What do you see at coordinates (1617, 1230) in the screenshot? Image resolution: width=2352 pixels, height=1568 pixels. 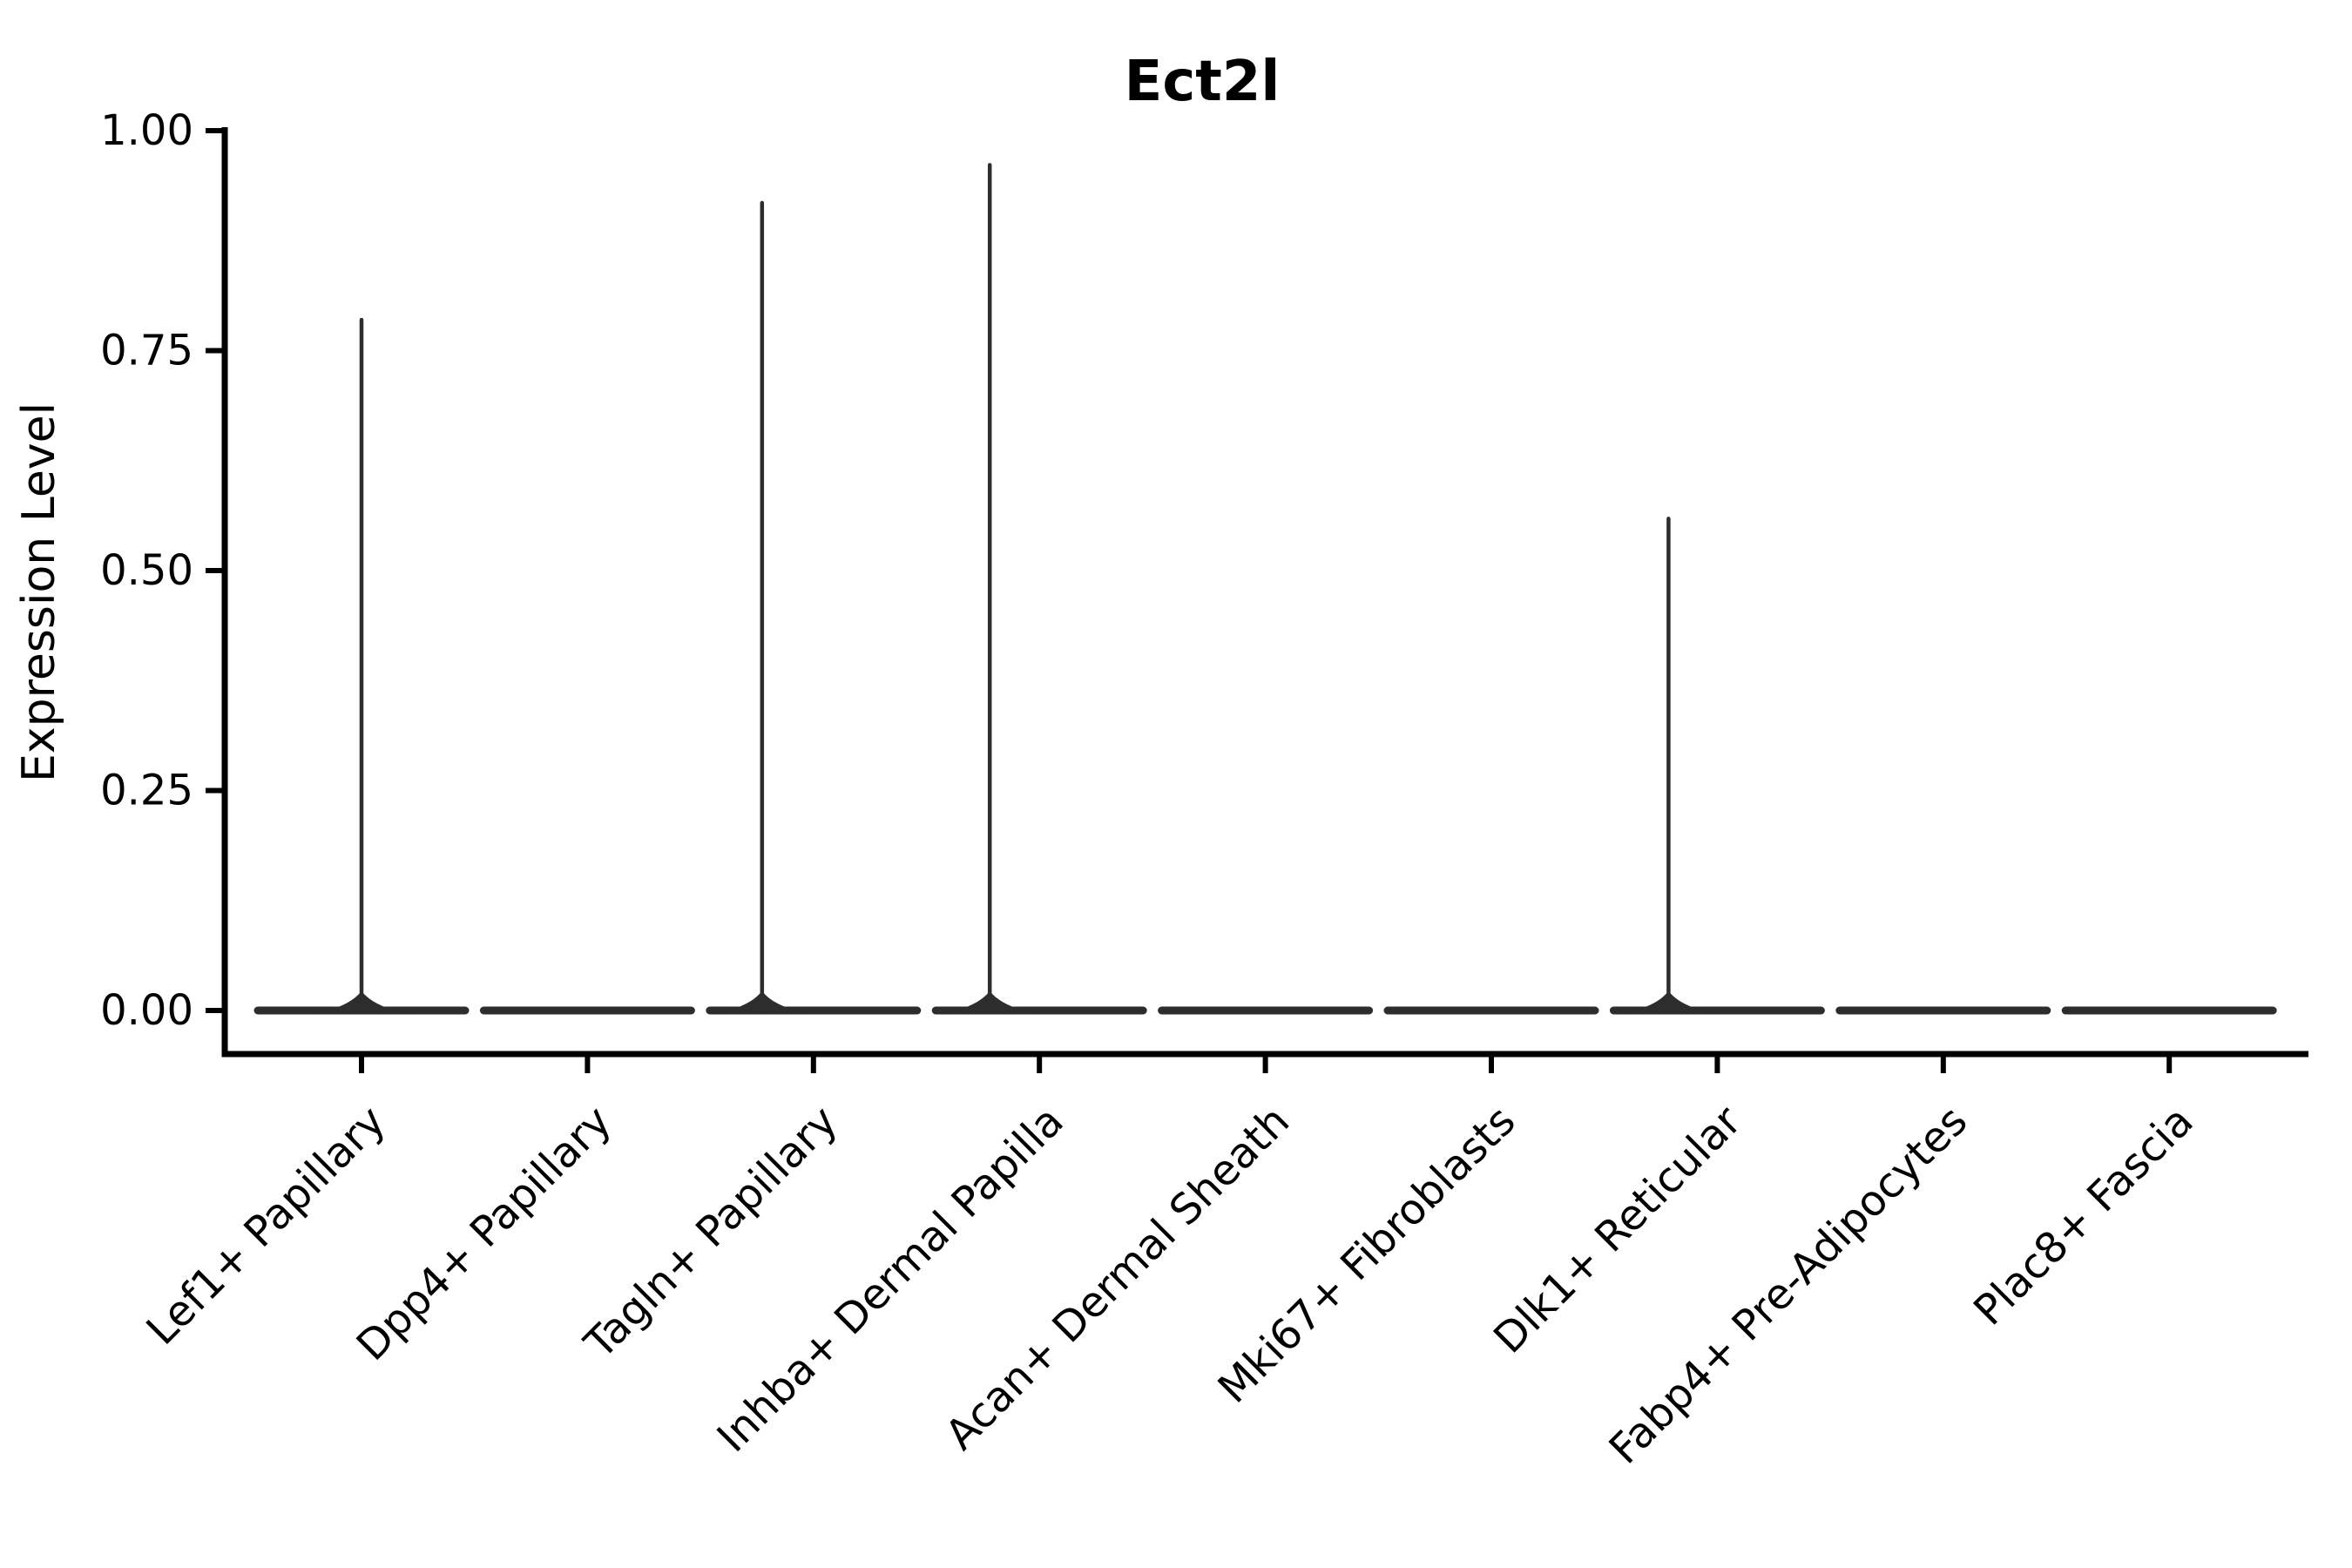 I see `x-tick-label: Dlk1+ Reticular` at bounding box center [1617, 1230].